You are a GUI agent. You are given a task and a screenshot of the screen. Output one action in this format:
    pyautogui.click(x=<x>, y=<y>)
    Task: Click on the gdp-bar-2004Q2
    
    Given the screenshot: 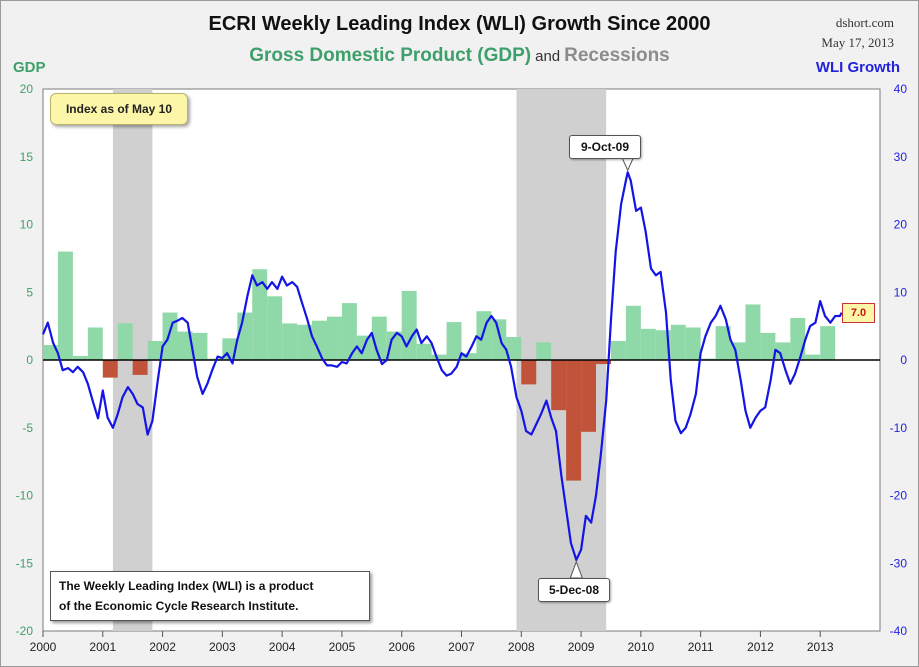 What is the action you would take?
    pyautogui.click(x=305, y=342)
    